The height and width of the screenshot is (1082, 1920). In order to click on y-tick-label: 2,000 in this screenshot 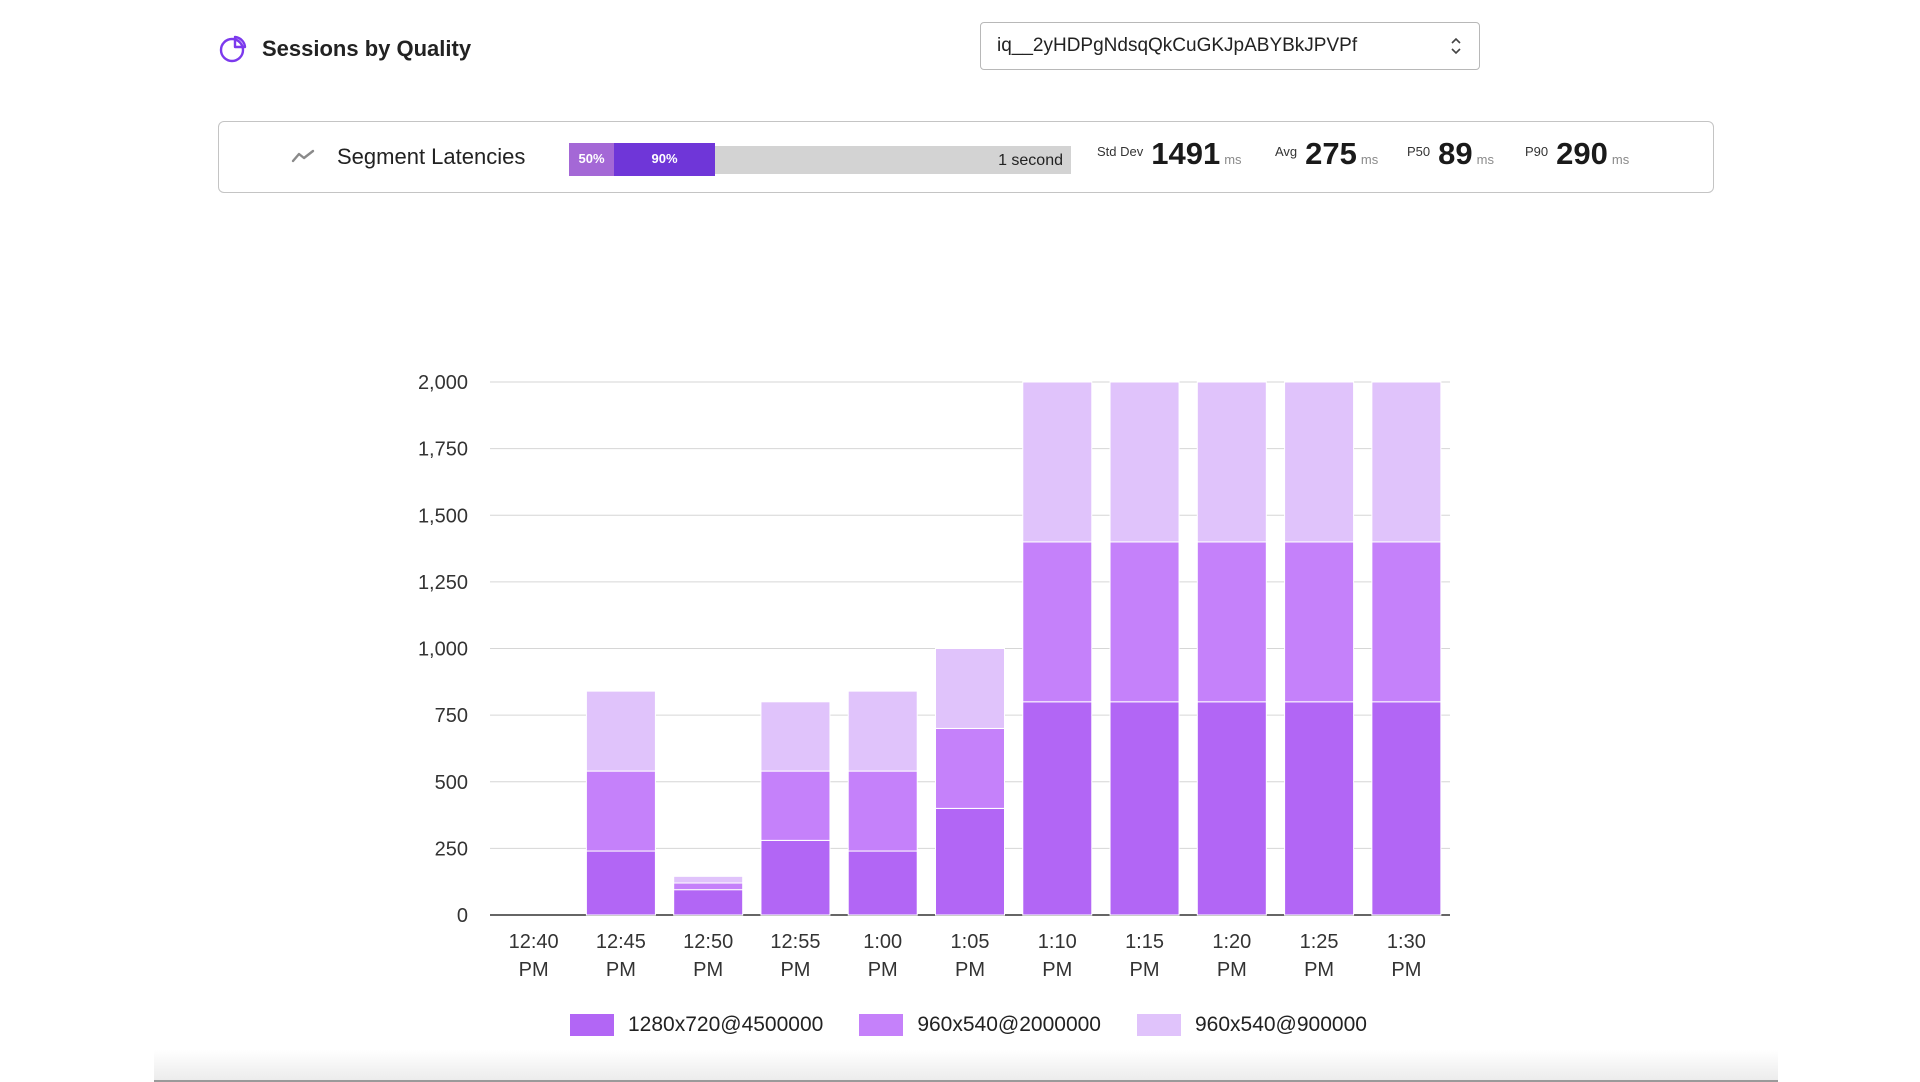, I will do `click(443, 383)`.